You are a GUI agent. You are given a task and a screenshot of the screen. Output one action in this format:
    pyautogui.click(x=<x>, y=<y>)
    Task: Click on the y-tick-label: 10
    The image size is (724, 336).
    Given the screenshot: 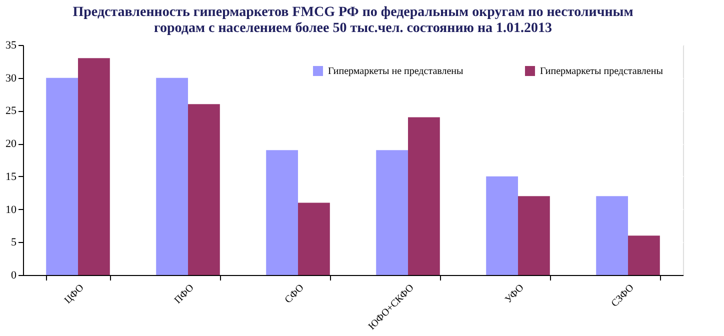 What is the action you would take?
    pyautogui.click(x=11, y=210)
    